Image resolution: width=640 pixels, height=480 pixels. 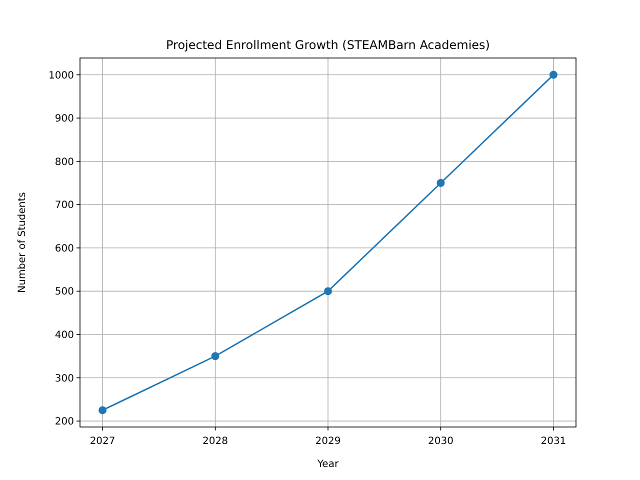 I want to click on y-tick-label: 500, so click(x=64, y=292).